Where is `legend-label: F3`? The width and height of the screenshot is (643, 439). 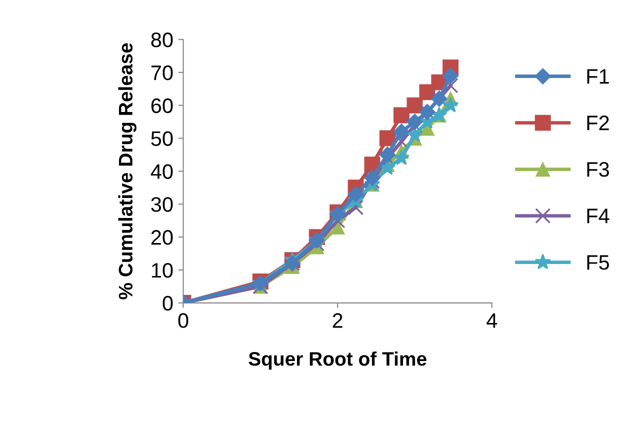 legend-label: F3 is located at coordinates (598, 169).